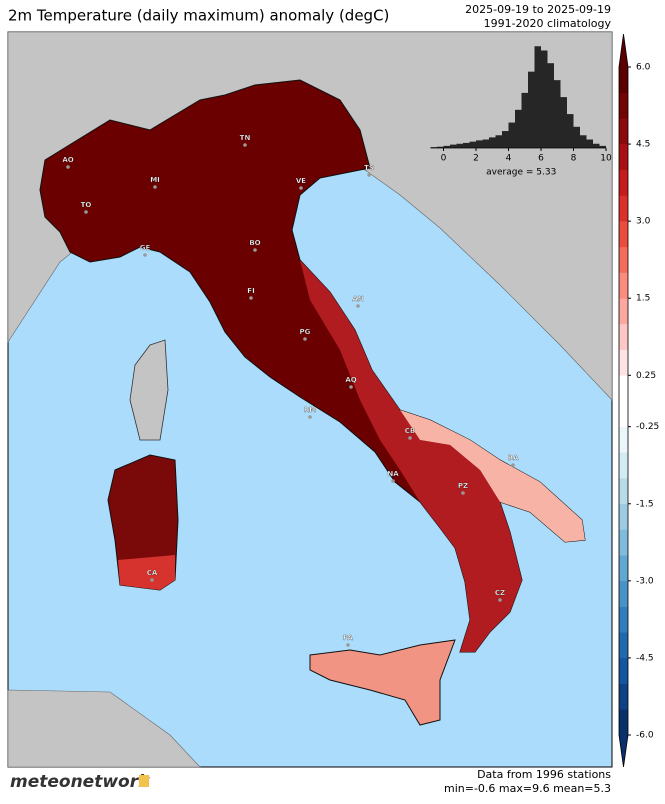  I want to click on colorbar-tick-label: 6.0, so click(643, 68).